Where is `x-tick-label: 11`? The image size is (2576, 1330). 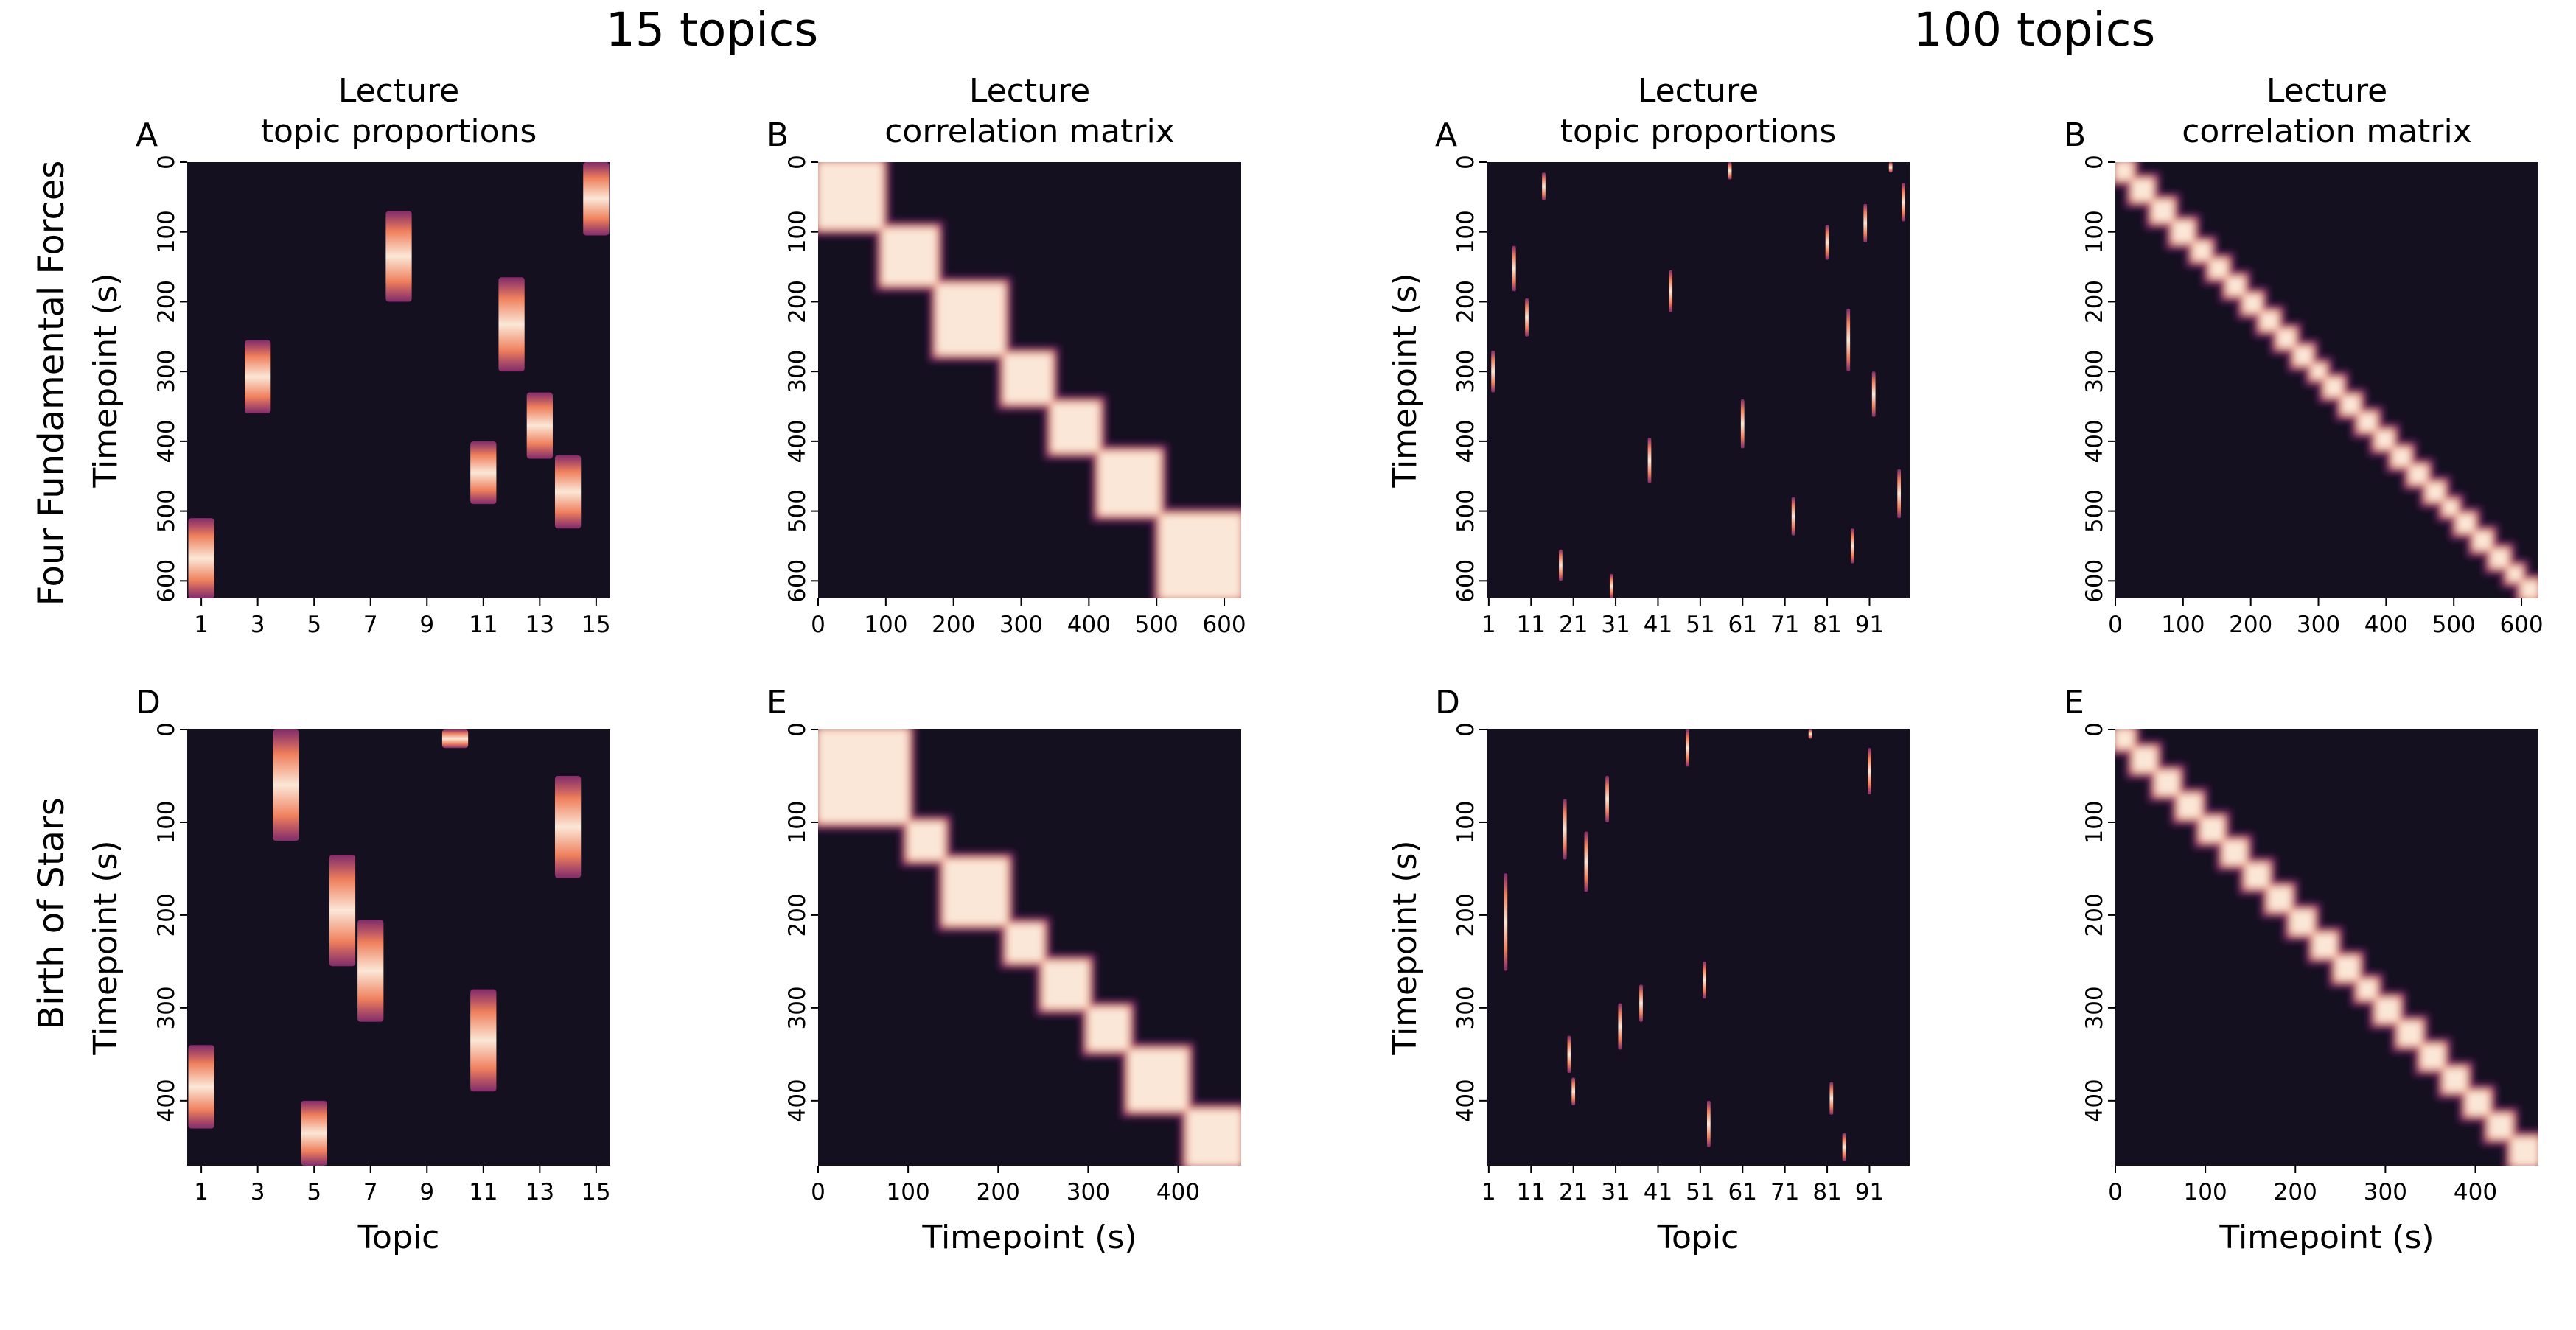 x-tick-label: 11 is located at coordinates (1532, 1192).